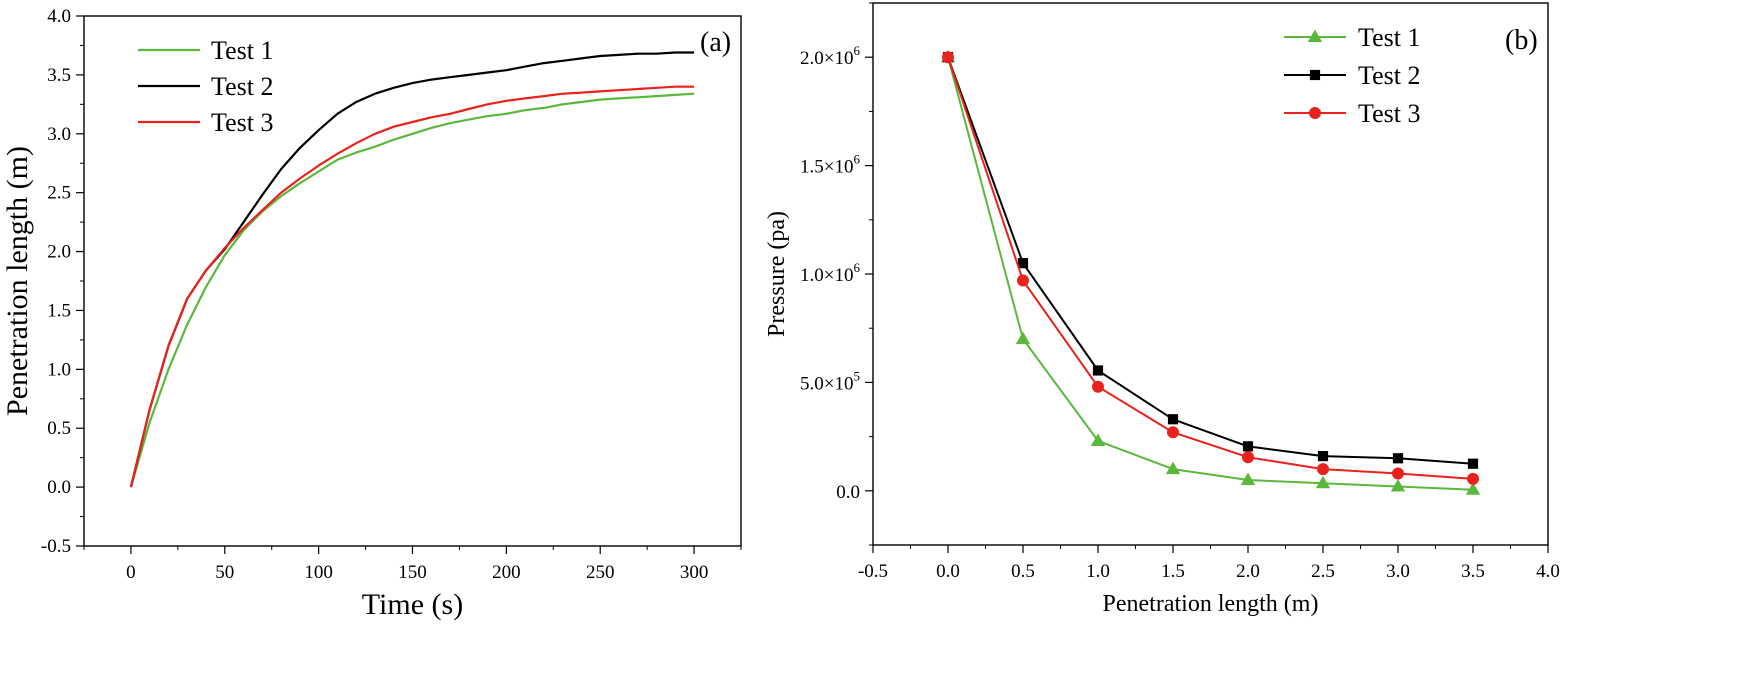 The image size is (1750, 698). What do you see at coordinates (17, 281) in the screenshot?
I see `y-axis-title-a: Penetration length (m)` at bounding box center [17, 281].